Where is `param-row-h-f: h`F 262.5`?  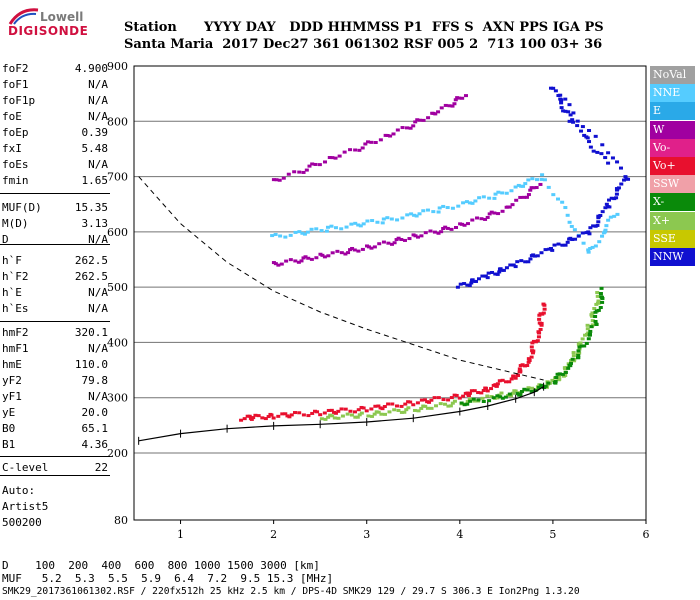
param-row-h-f: h`F 262.5 is located at coordinates (55, 261).